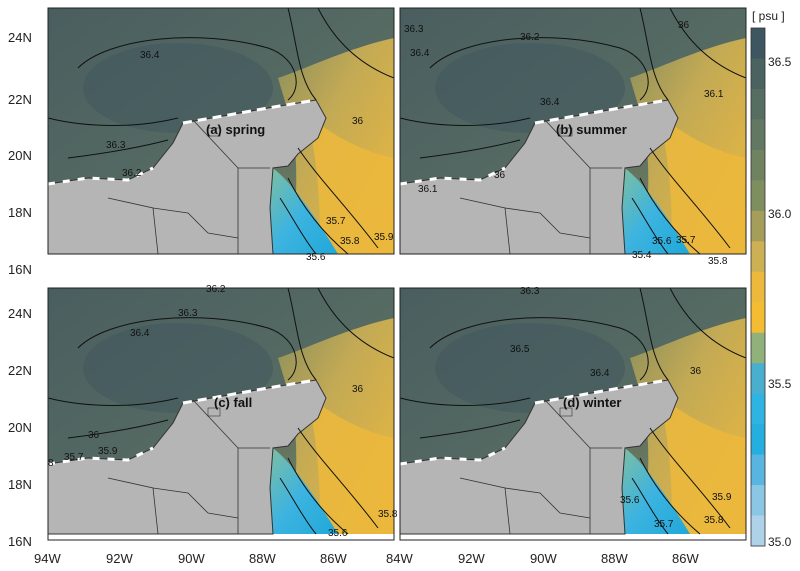 The image size is (800, 571). Describe the element at coordinates (642, 255) in the screenshot. I see `contour-label: 35.4` at that location.